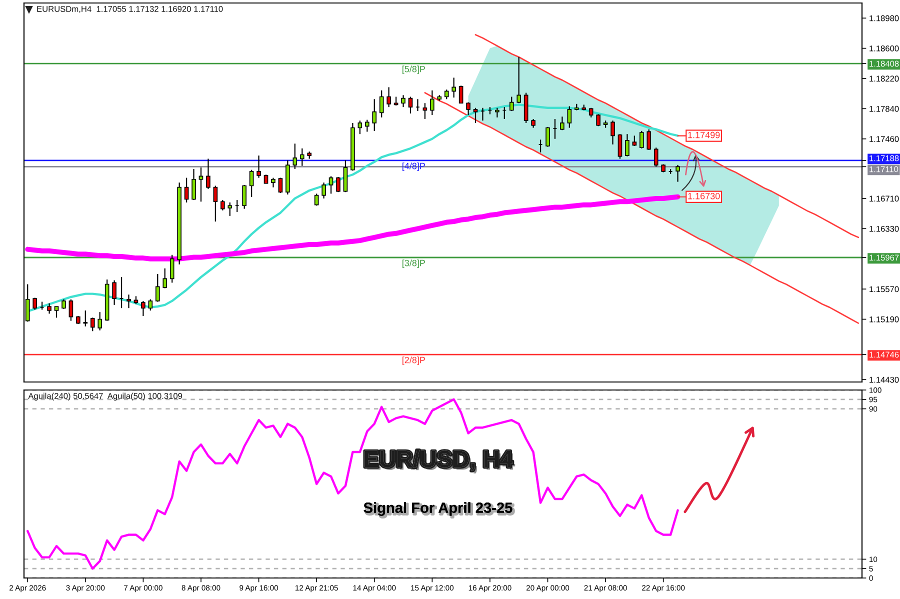 The image size is (900, 599). I want to click on y-tick-label: 1.16330, so click(884, 229).